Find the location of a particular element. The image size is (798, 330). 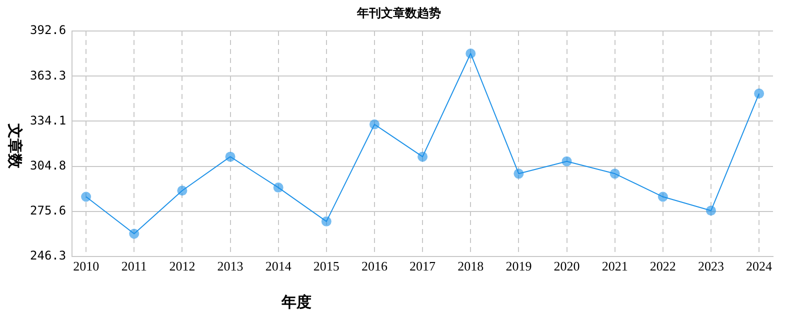

x-tick-label: 2023 is located at coordinates (711, 266).